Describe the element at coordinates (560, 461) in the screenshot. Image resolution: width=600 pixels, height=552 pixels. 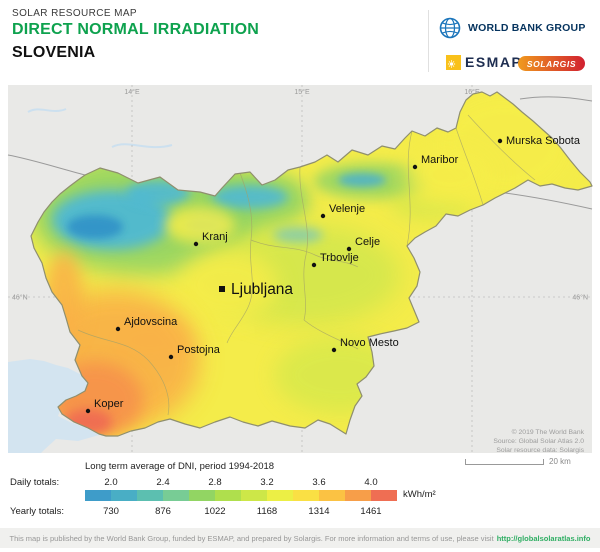
I see `scale-label: 20 km` at that location.